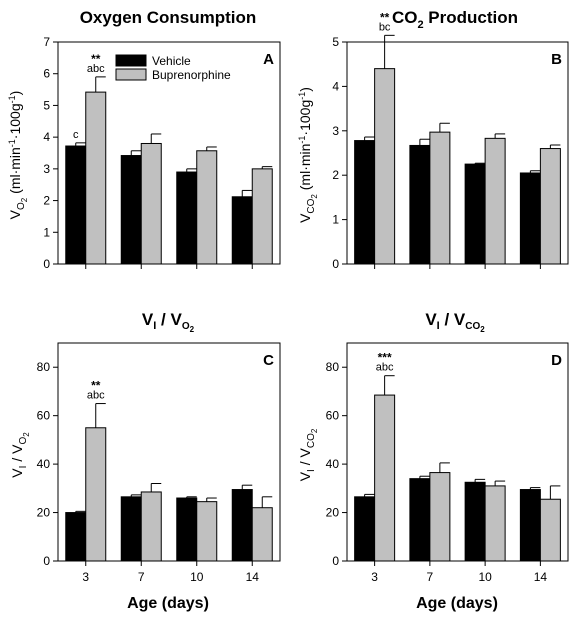 The image size is (570, 617). What do you see at coordinates (169, 452) in the screenshot?
I see `plot-frame-c` at bounding box center [169, 452].